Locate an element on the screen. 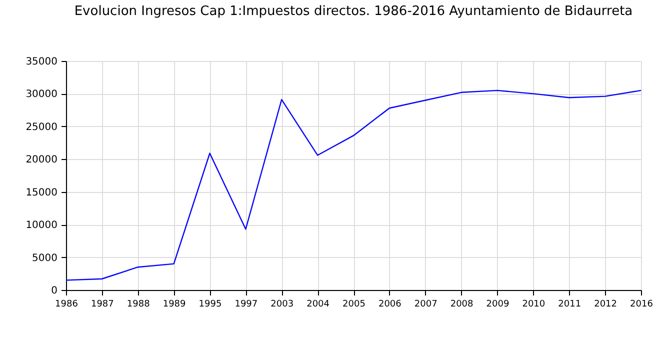 This screenshot has height=350, width=660. x-tick-label: 1989 is located at coordinates (174, 305).